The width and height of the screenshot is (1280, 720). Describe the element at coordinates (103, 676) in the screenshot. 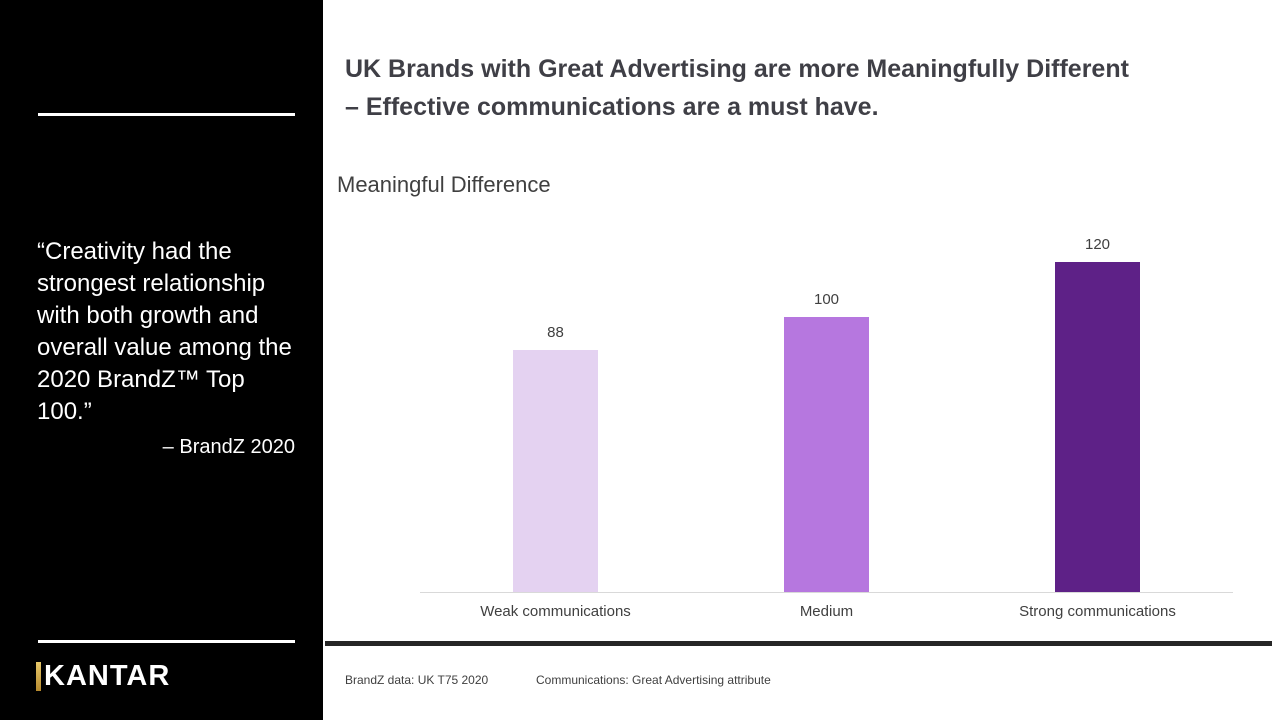

I see `kantar-logo: KANTAR` at that location.